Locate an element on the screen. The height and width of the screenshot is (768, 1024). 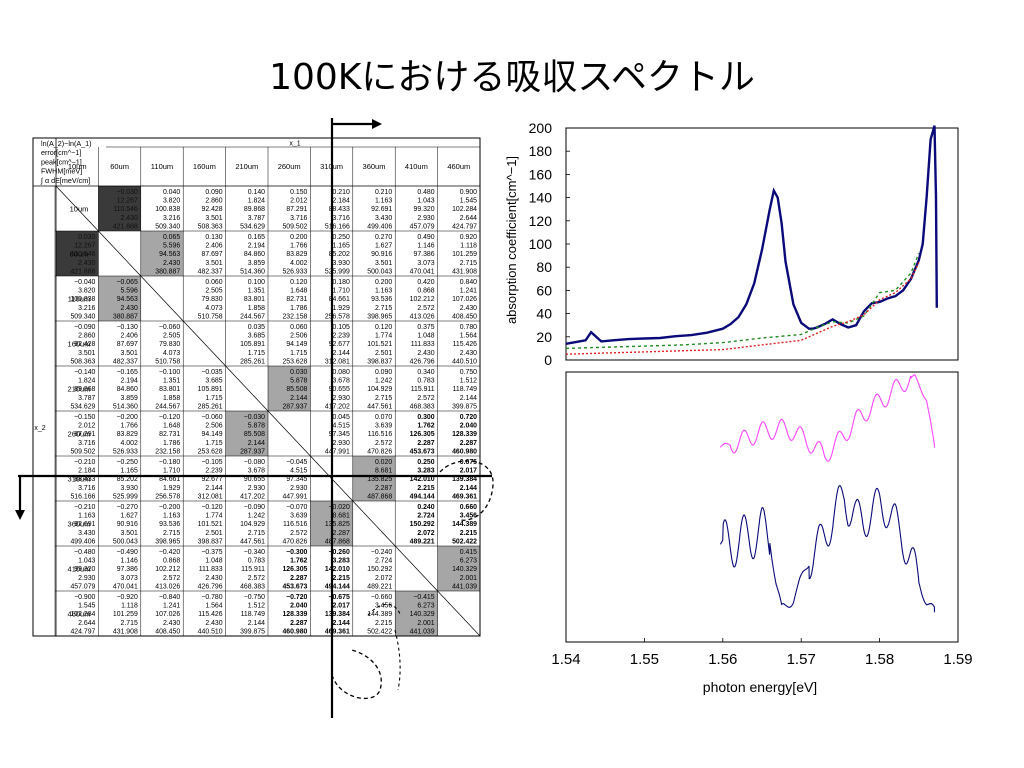
corner-header-line: ∫ α dE[meV/cm] is located at coordinates (65, 180).